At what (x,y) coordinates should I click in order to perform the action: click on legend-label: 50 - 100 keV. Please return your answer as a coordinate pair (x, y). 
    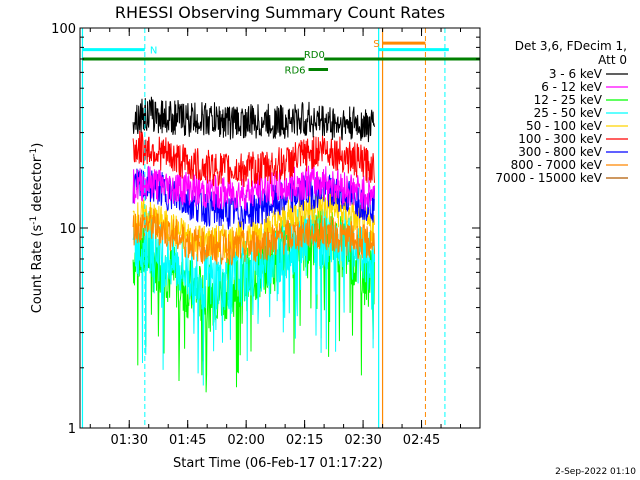
    Looking at the image, I should click on (564, 126).